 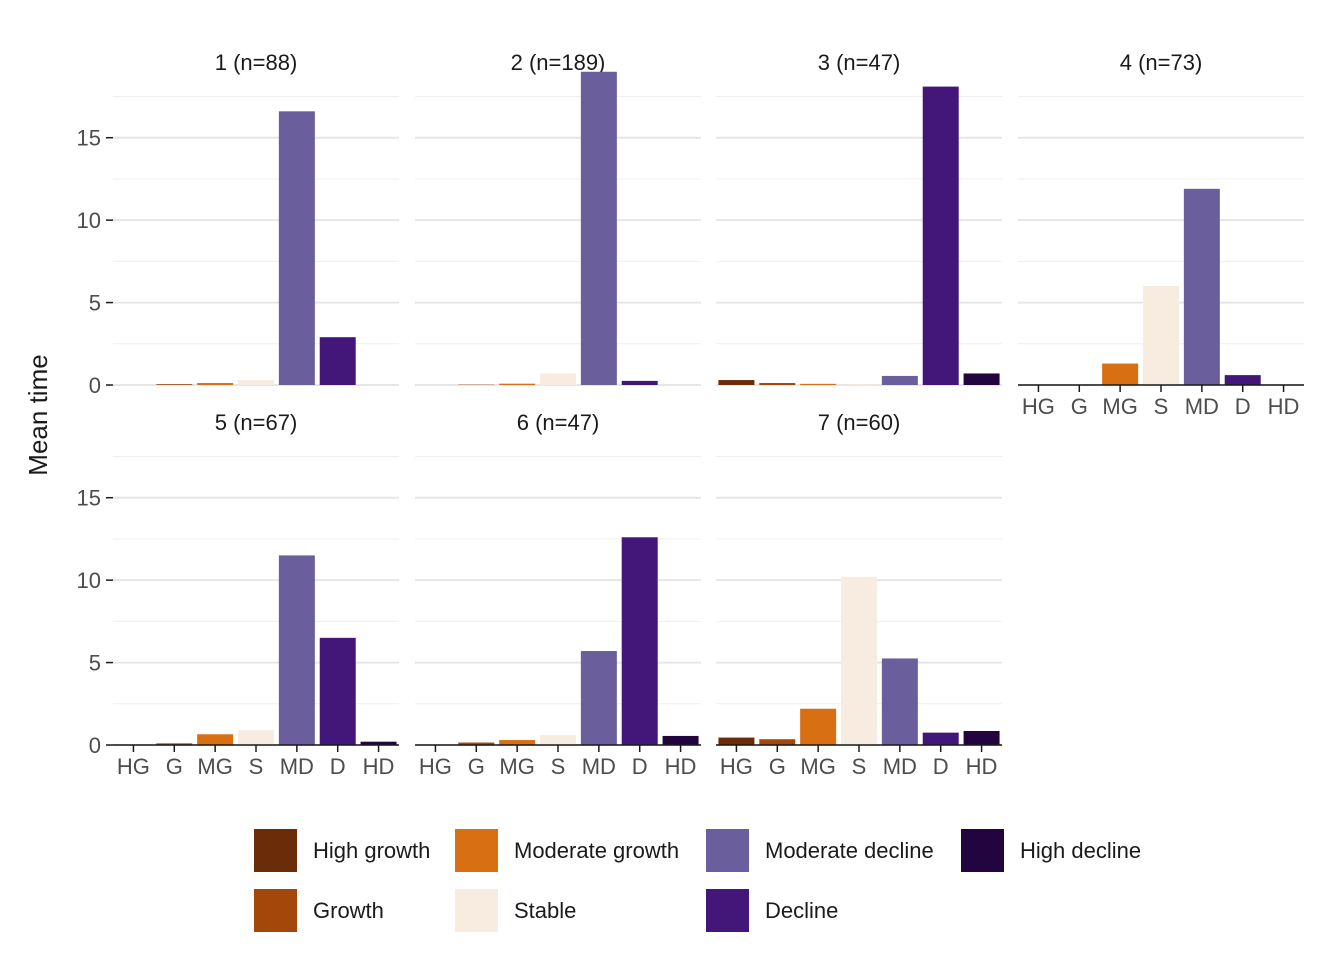 I want to click on panel-1: 1 (n=88) 0 5 10 15, so click(x=238, y=224).